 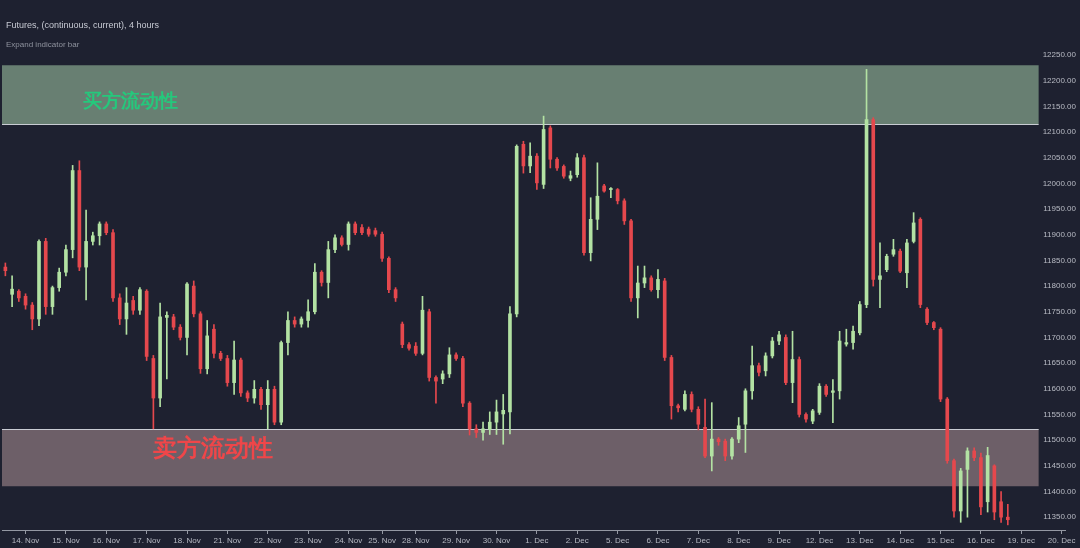 What do you see at coordinates (43, 44) in the screenshot?
I see `text: Expand indicator bar` at bounding box center [43, 44].